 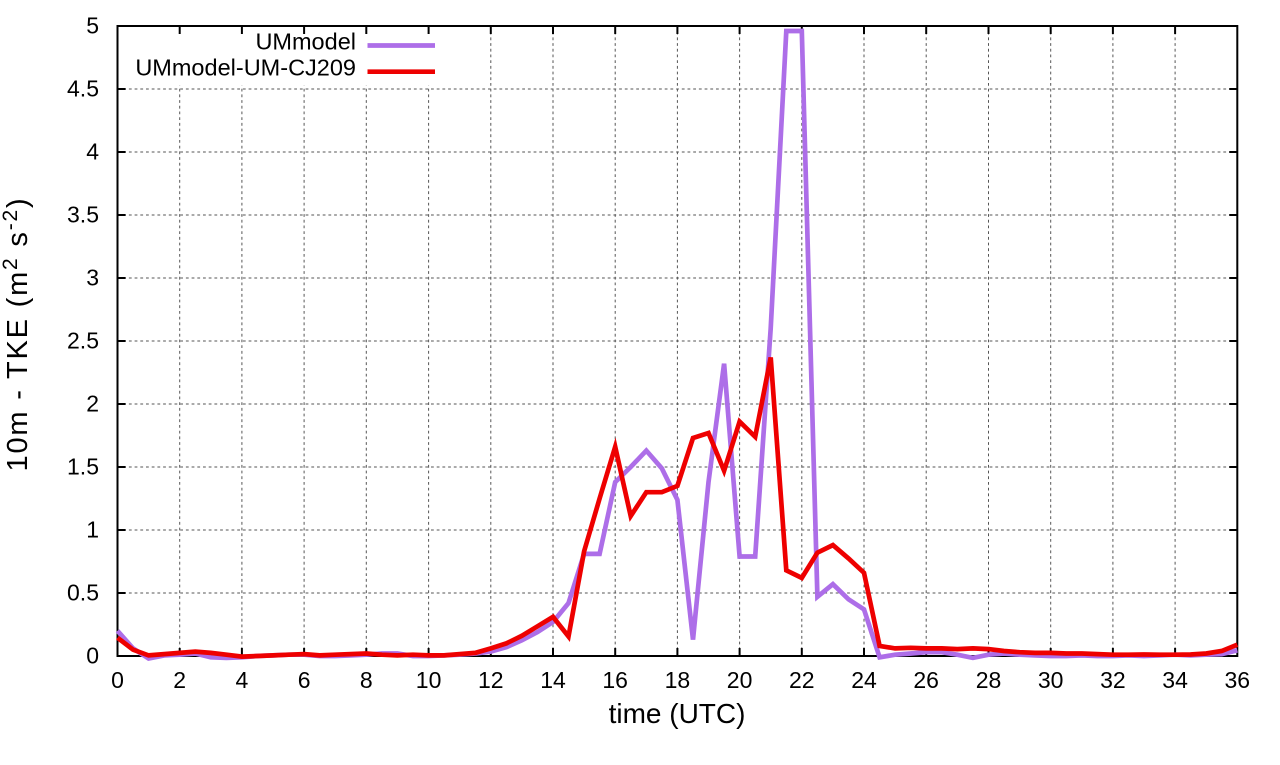 I want to click on svg-text: 3, so click(x=92, y=278).